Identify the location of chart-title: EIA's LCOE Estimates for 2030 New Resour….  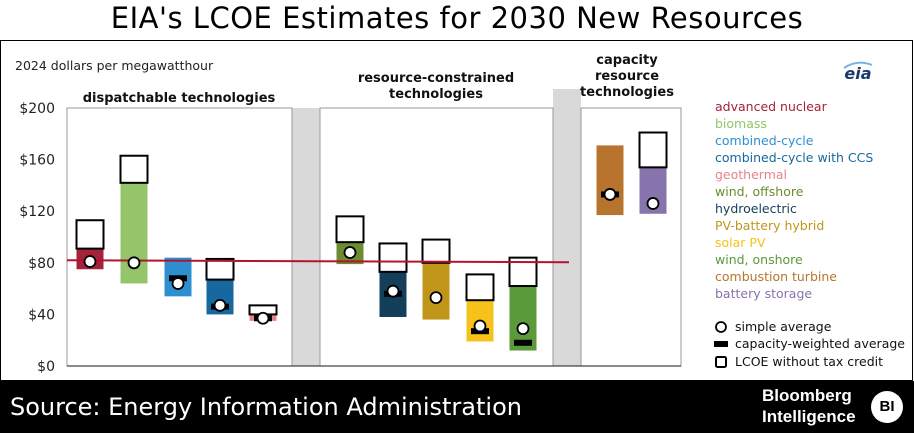
(457, 18).